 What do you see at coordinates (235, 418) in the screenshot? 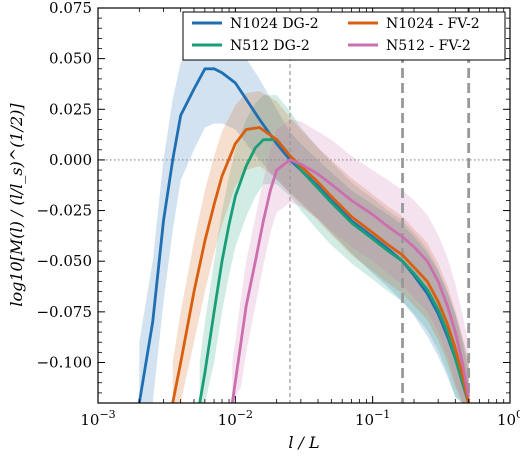
I see `x-tick-label: 10⁻²` at bounding box center [235, 418].